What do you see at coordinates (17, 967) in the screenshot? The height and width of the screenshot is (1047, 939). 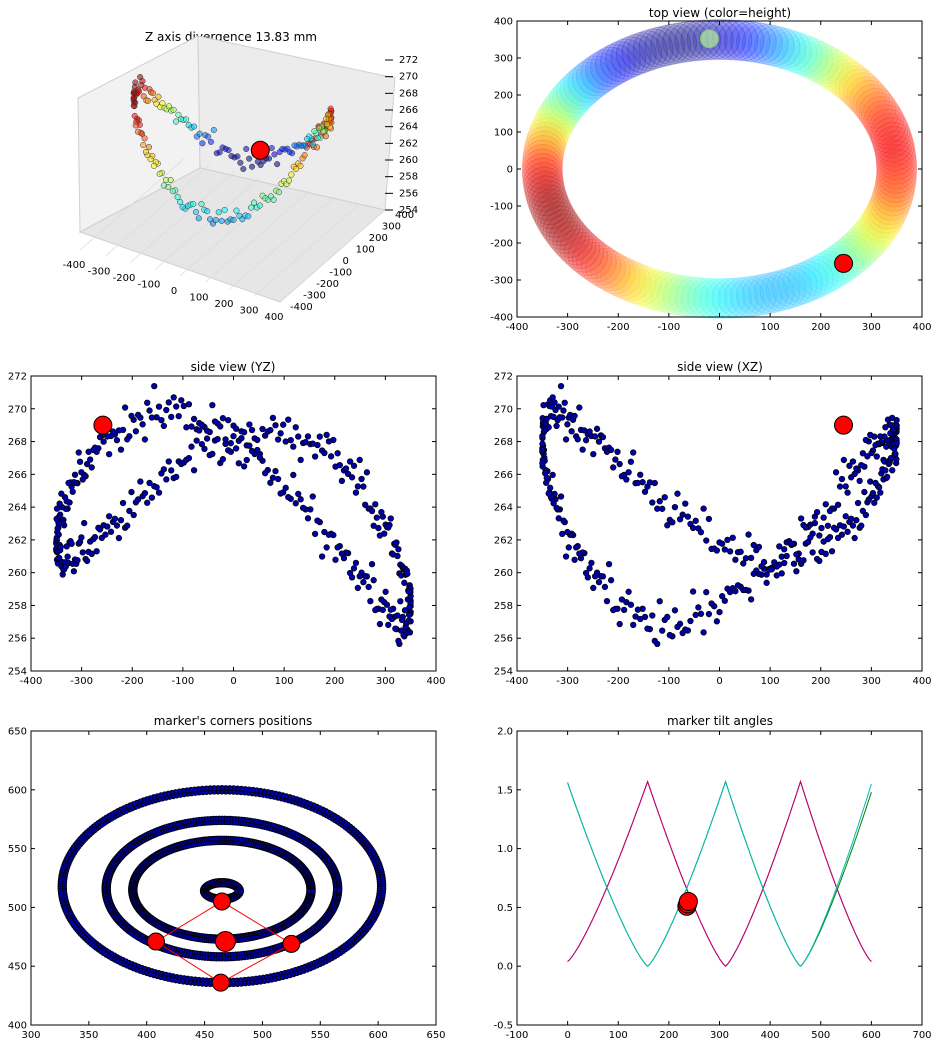 I see `y-tick-label: 450` at bounding box center [17, 967].